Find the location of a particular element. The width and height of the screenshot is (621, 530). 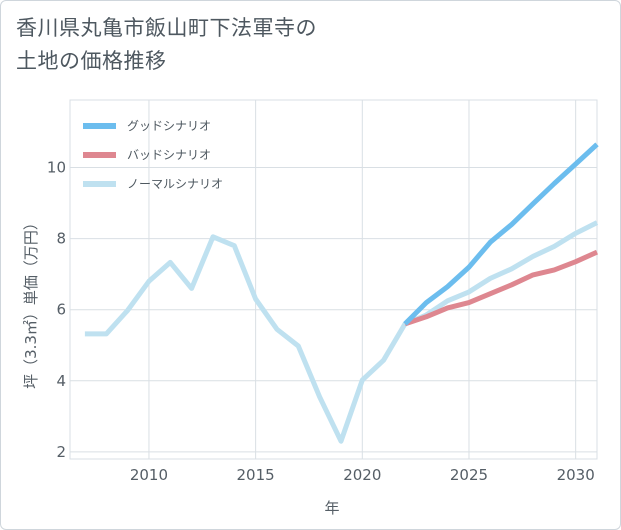

x-tick-label: 2025 is located at coordinates (469, 475).